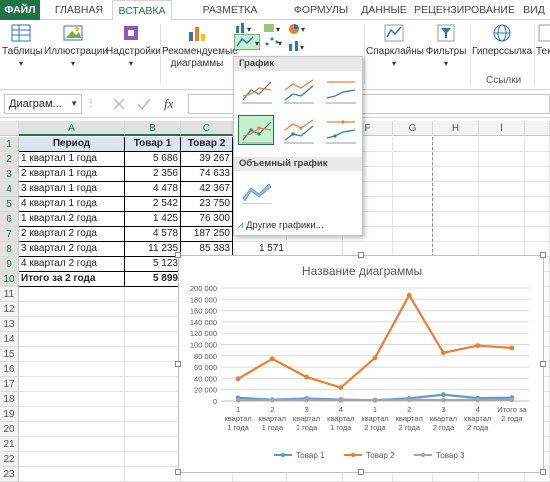 The width and height of the screenshot is (550, 482). Describe the element at coordinates (534, 10) in the screenshot. I see `tab-view: ВИД` at that location.